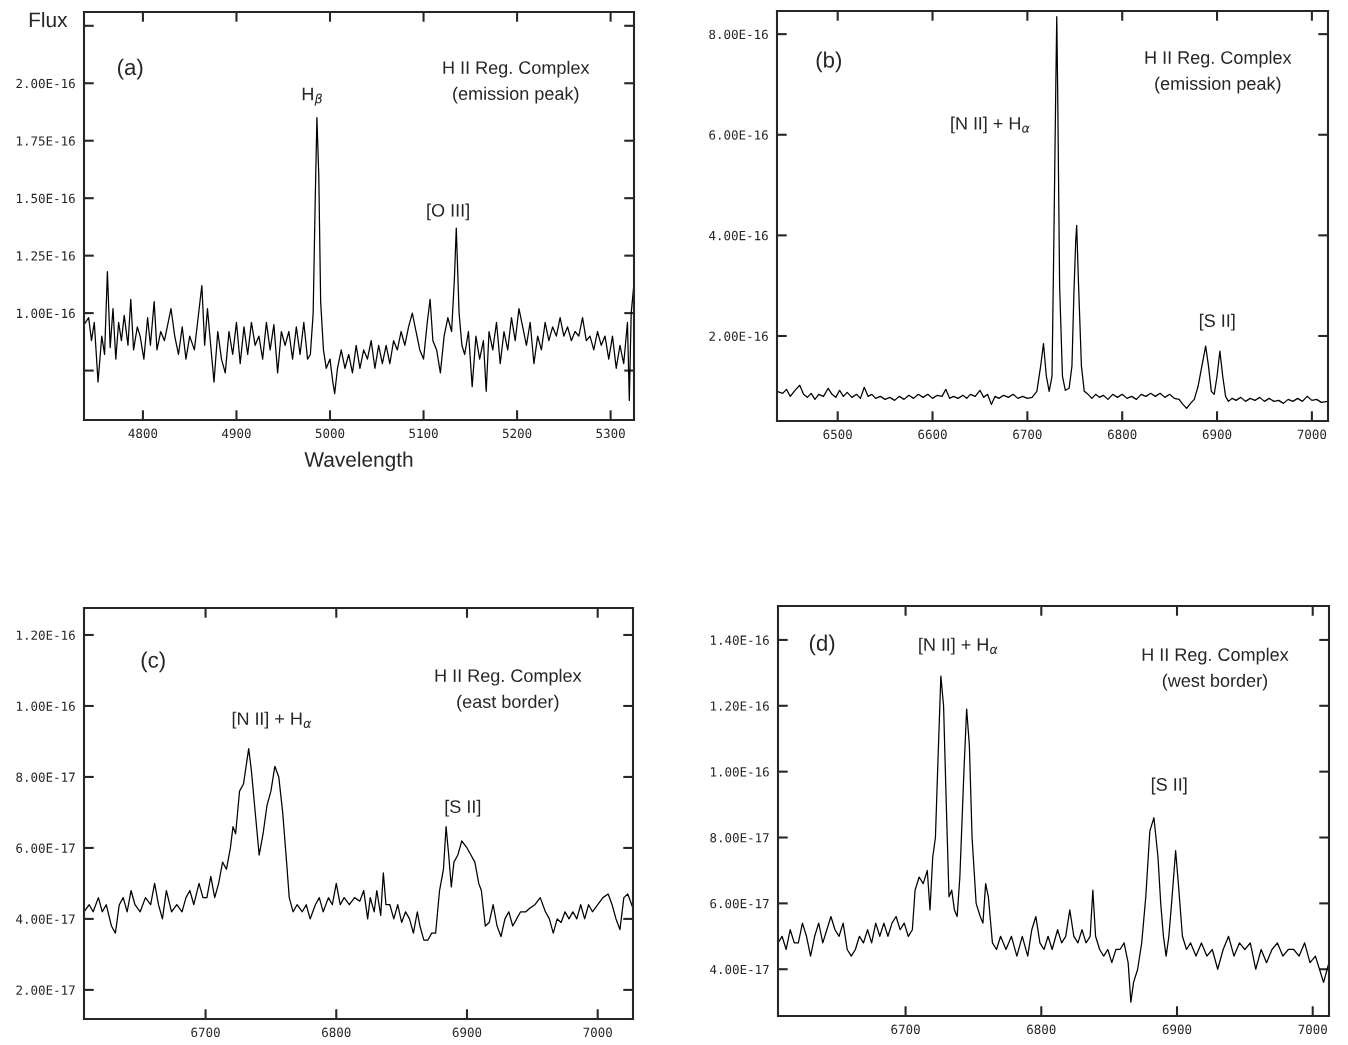  What do you see at coordinates (739, 640) in the screenshot?
I see `y-tick-label: 1.40E-16` at bounding box center [739, 640].